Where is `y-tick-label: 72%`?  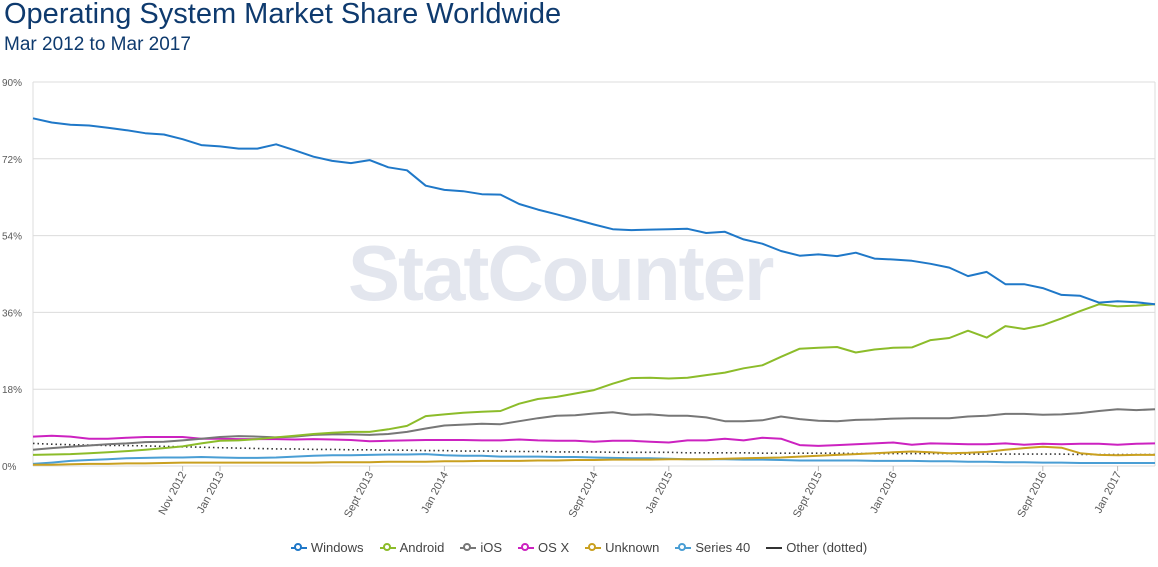
y-tick-label: 72% is located at coordinates (12, 160).